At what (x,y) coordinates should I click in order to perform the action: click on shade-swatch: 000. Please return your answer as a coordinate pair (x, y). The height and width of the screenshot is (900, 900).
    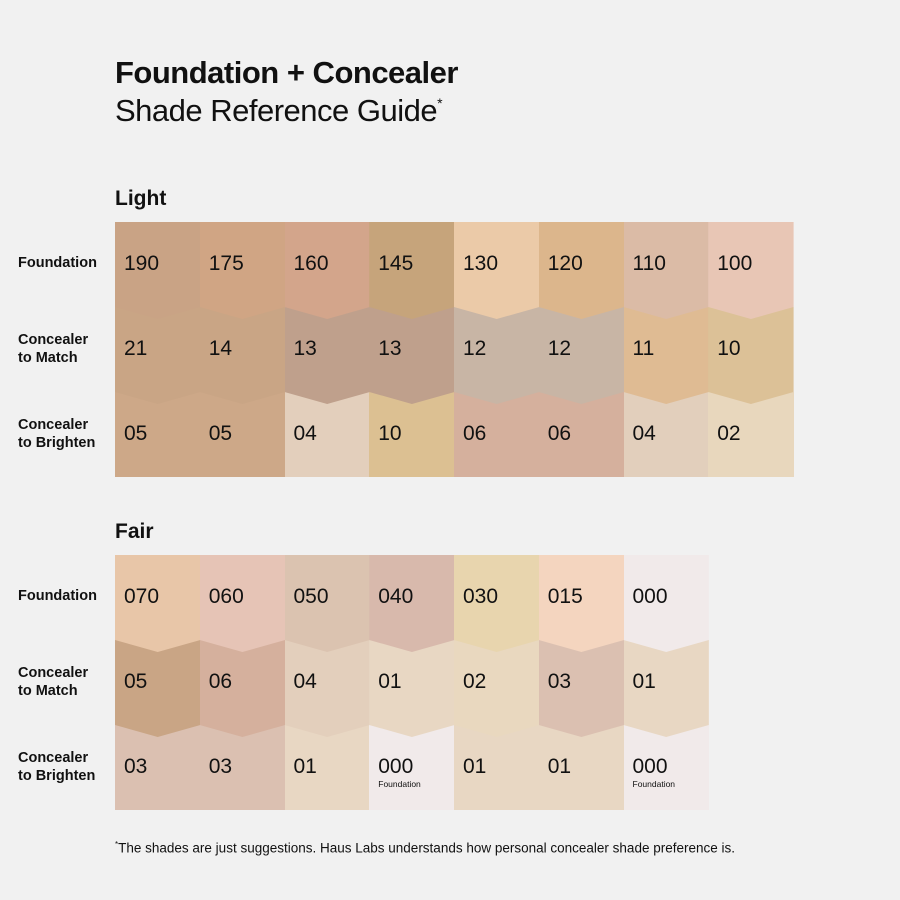
    Looking at the image, I should click on (666, 603).